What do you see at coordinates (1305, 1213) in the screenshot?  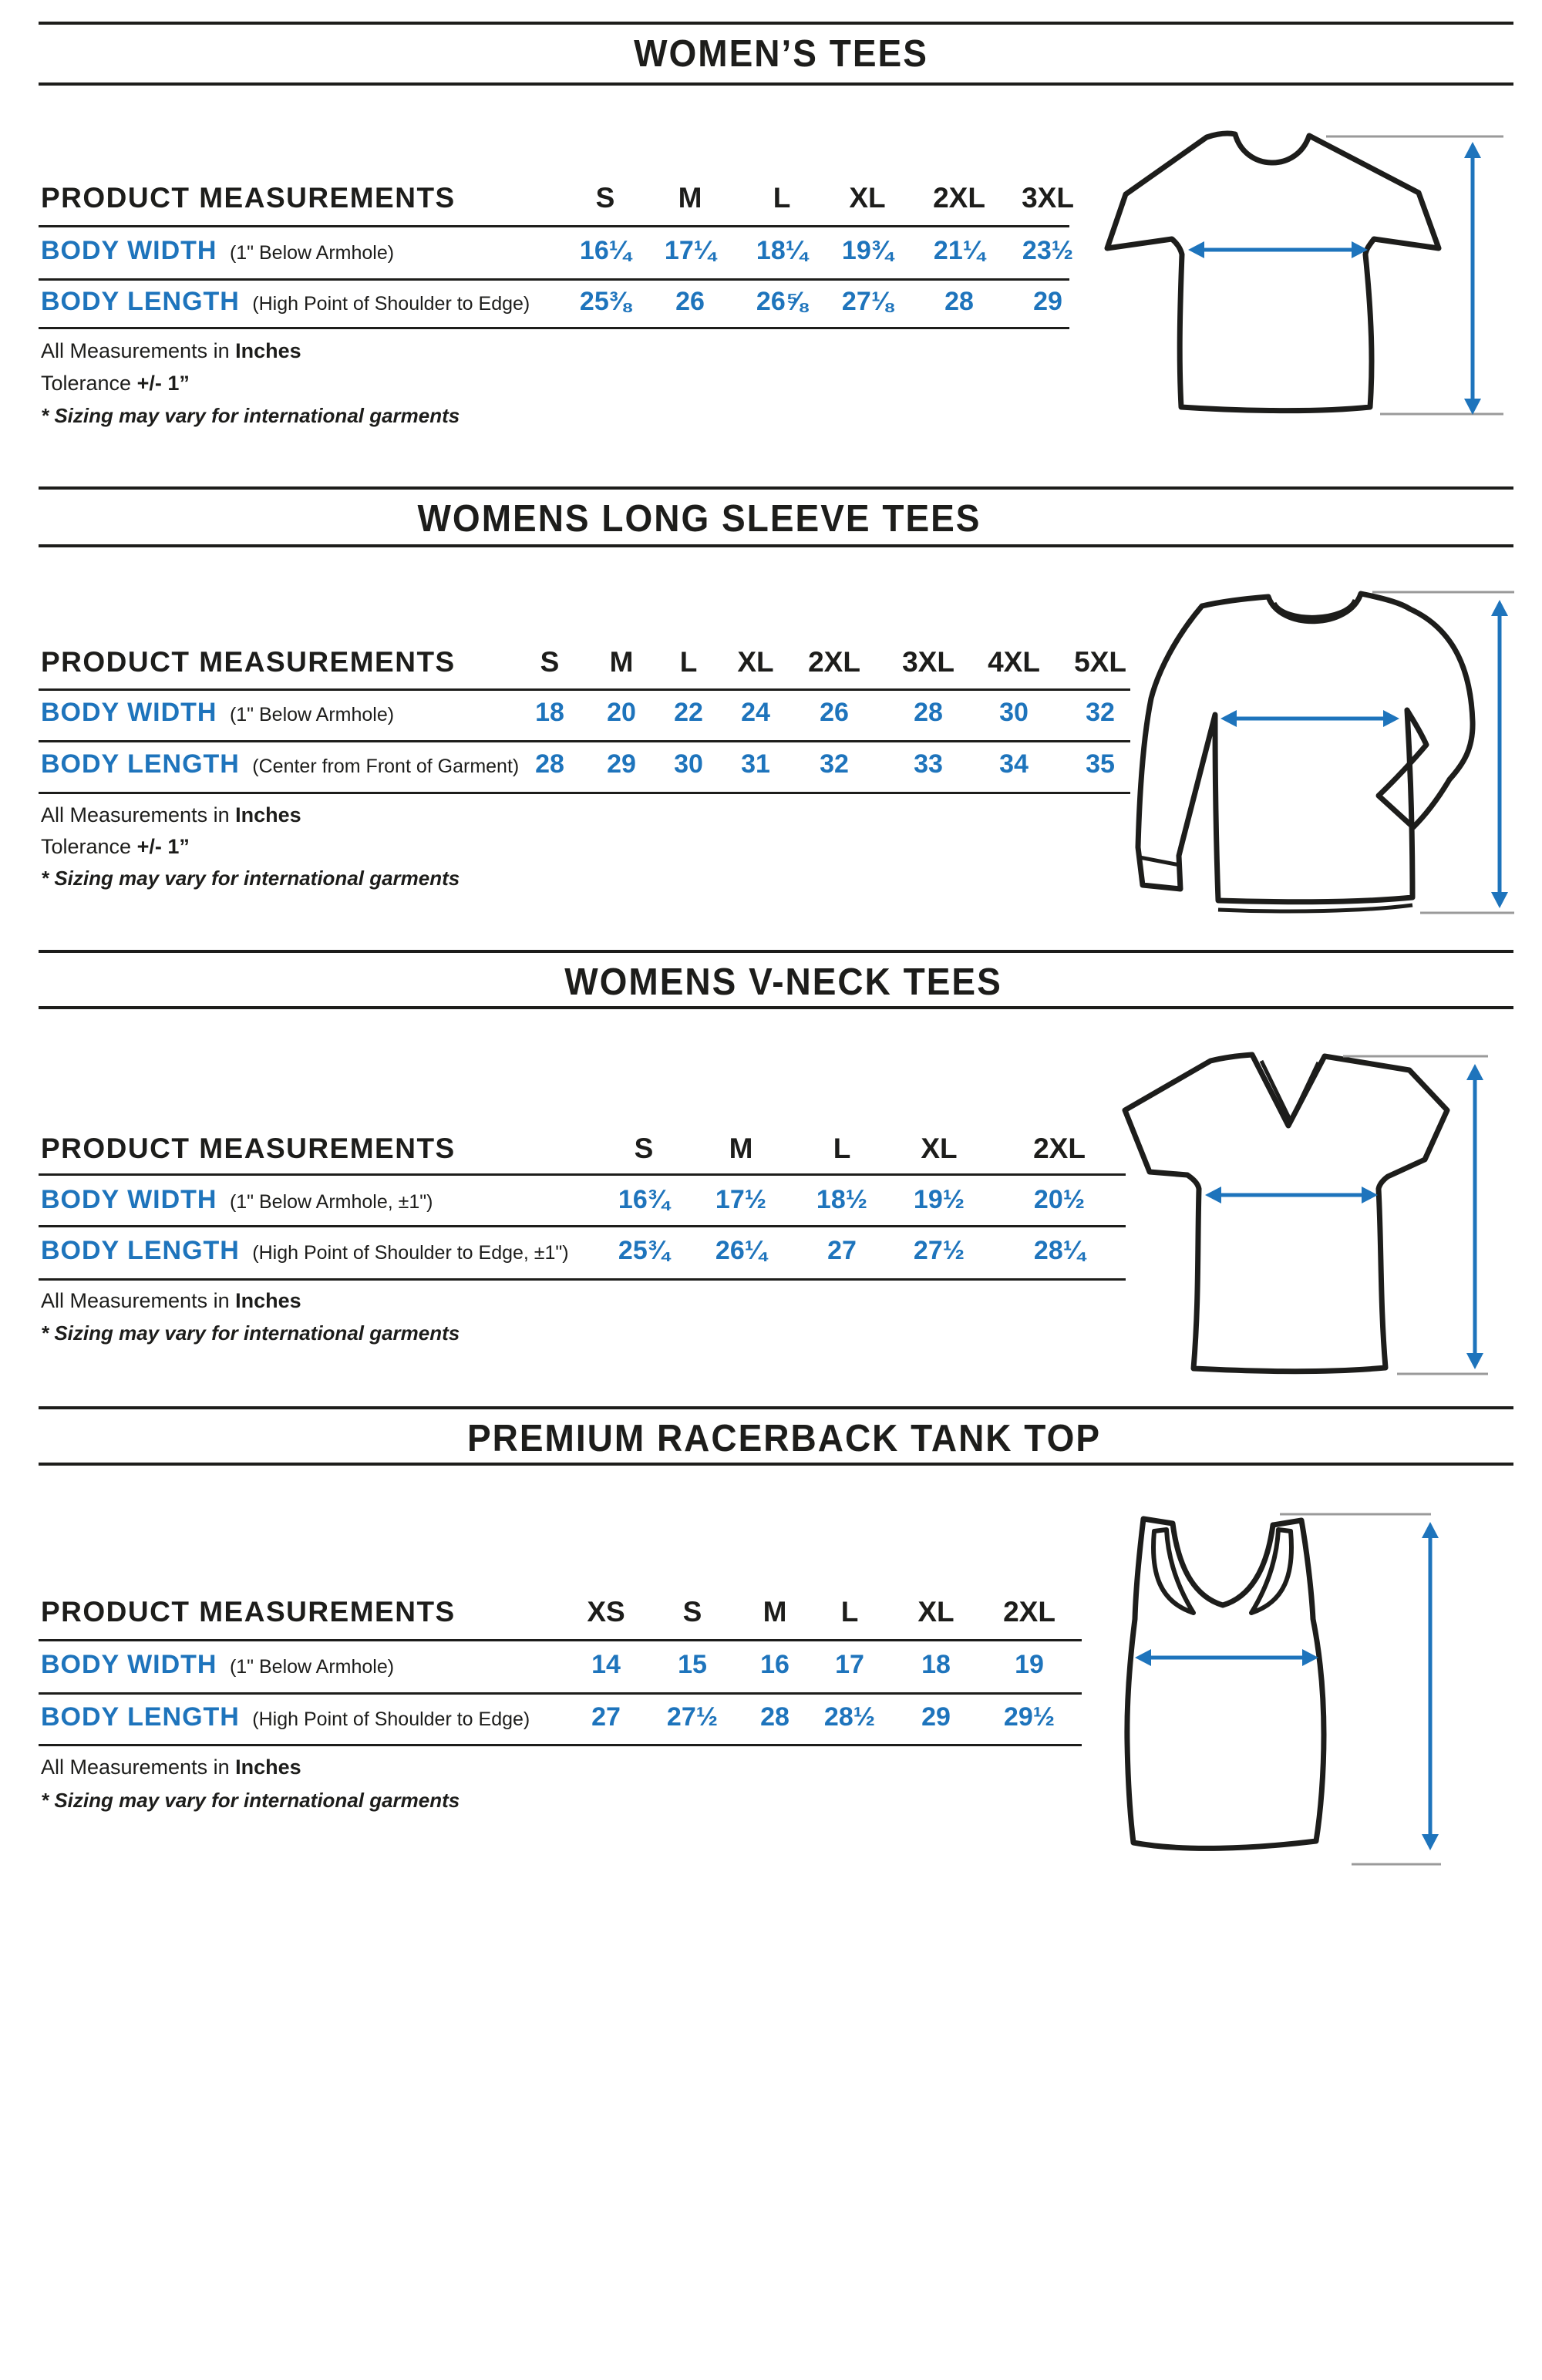 I see `v-neck-tee-icon` at bounding box center [1305, 1213].